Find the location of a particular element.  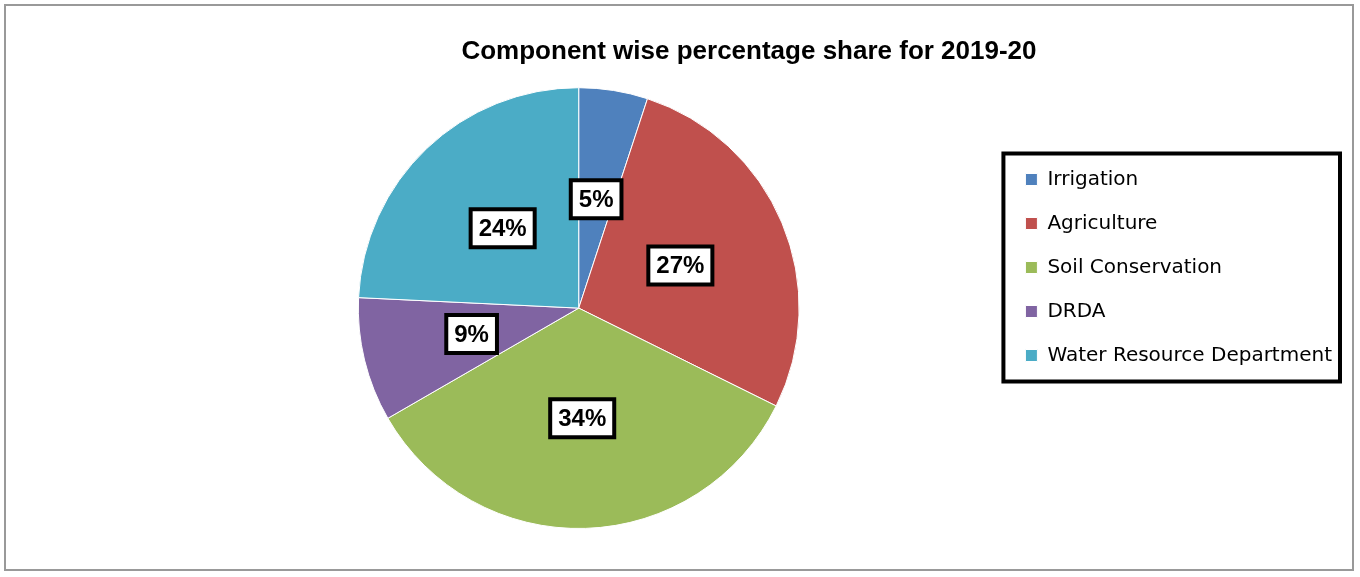

data-label: 9% is located at coordinates (471, 333).